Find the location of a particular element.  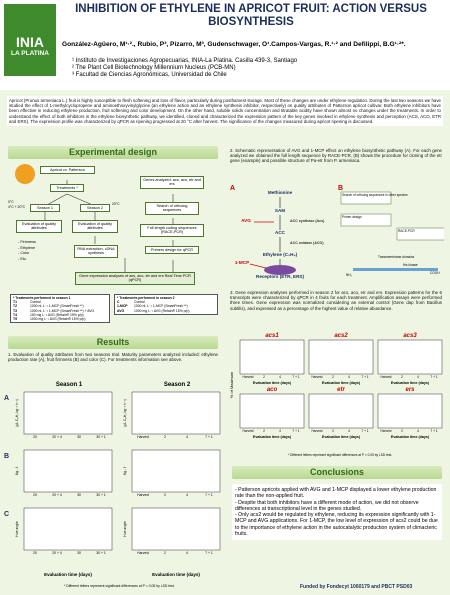

pathway-node: ACC synthase (Acs) is located at coordinates (307, 221).